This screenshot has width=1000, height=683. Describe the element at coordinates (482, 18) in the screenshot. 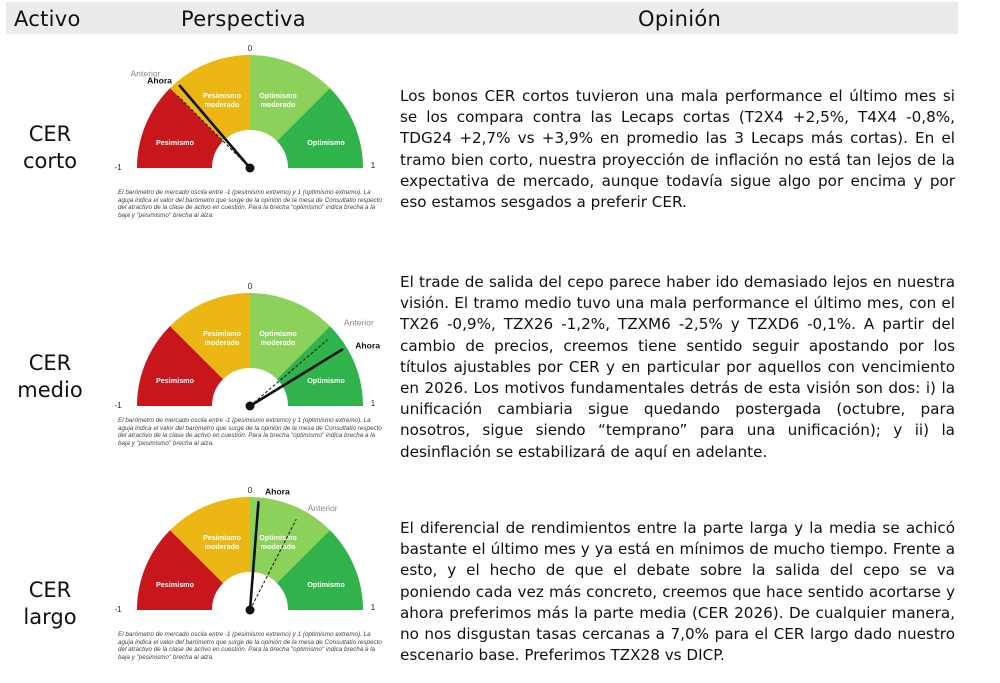

I see `table-header: Activo Perspectiva Opinión` at that location.